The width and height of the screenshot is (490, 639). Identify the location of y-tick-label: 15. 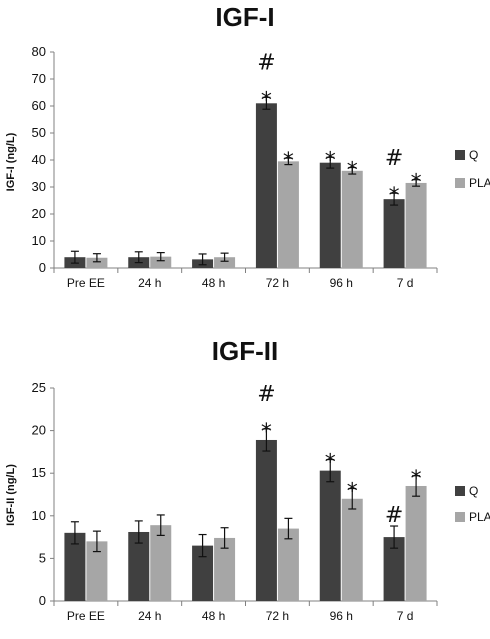
(39, 472).